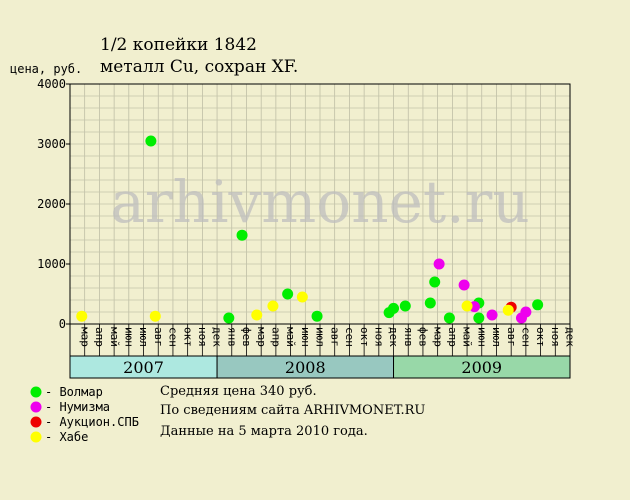 The width and height of the screenshot is (630, 500). What do you see at coordinates (178, 45) in the screenshot?
I see `chart-title-line1: 1/2 копейки 1842` at bounding box center [178, 45].